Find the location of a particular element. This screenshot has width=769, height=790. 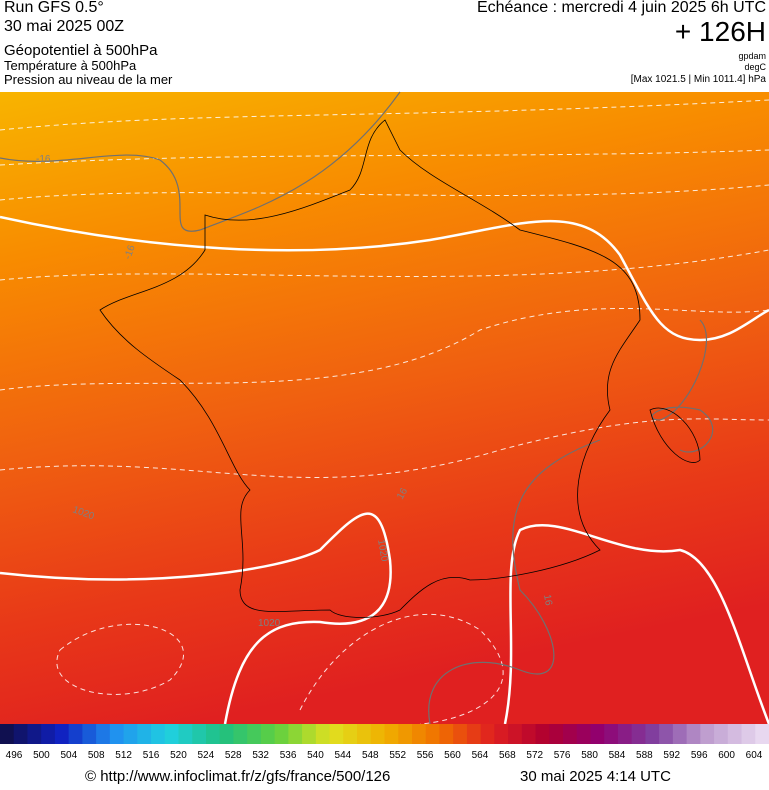

contour-label: -16 is located at coordinates (129, 252).